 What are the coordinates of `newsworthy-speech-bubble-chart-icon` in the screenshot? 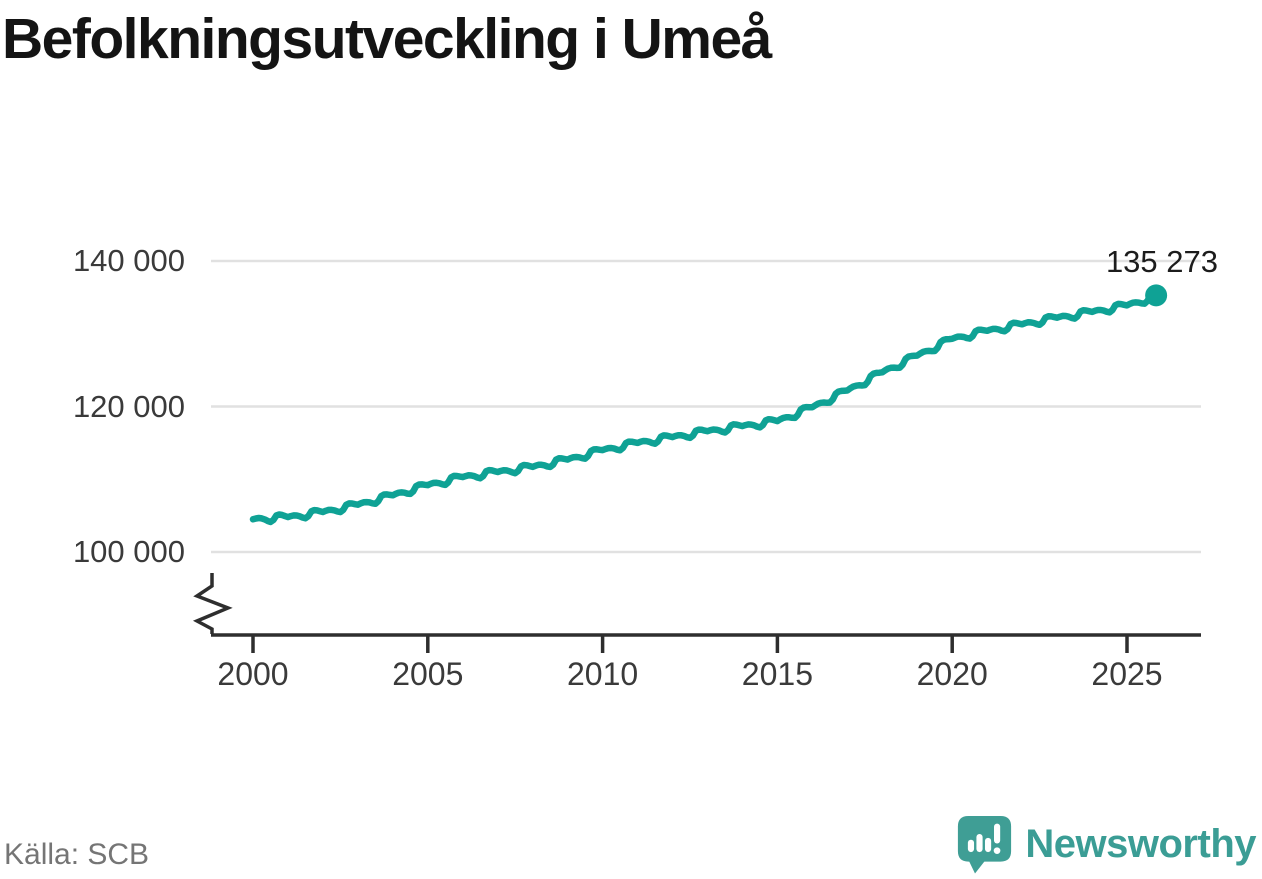 It's located at (985, 844).